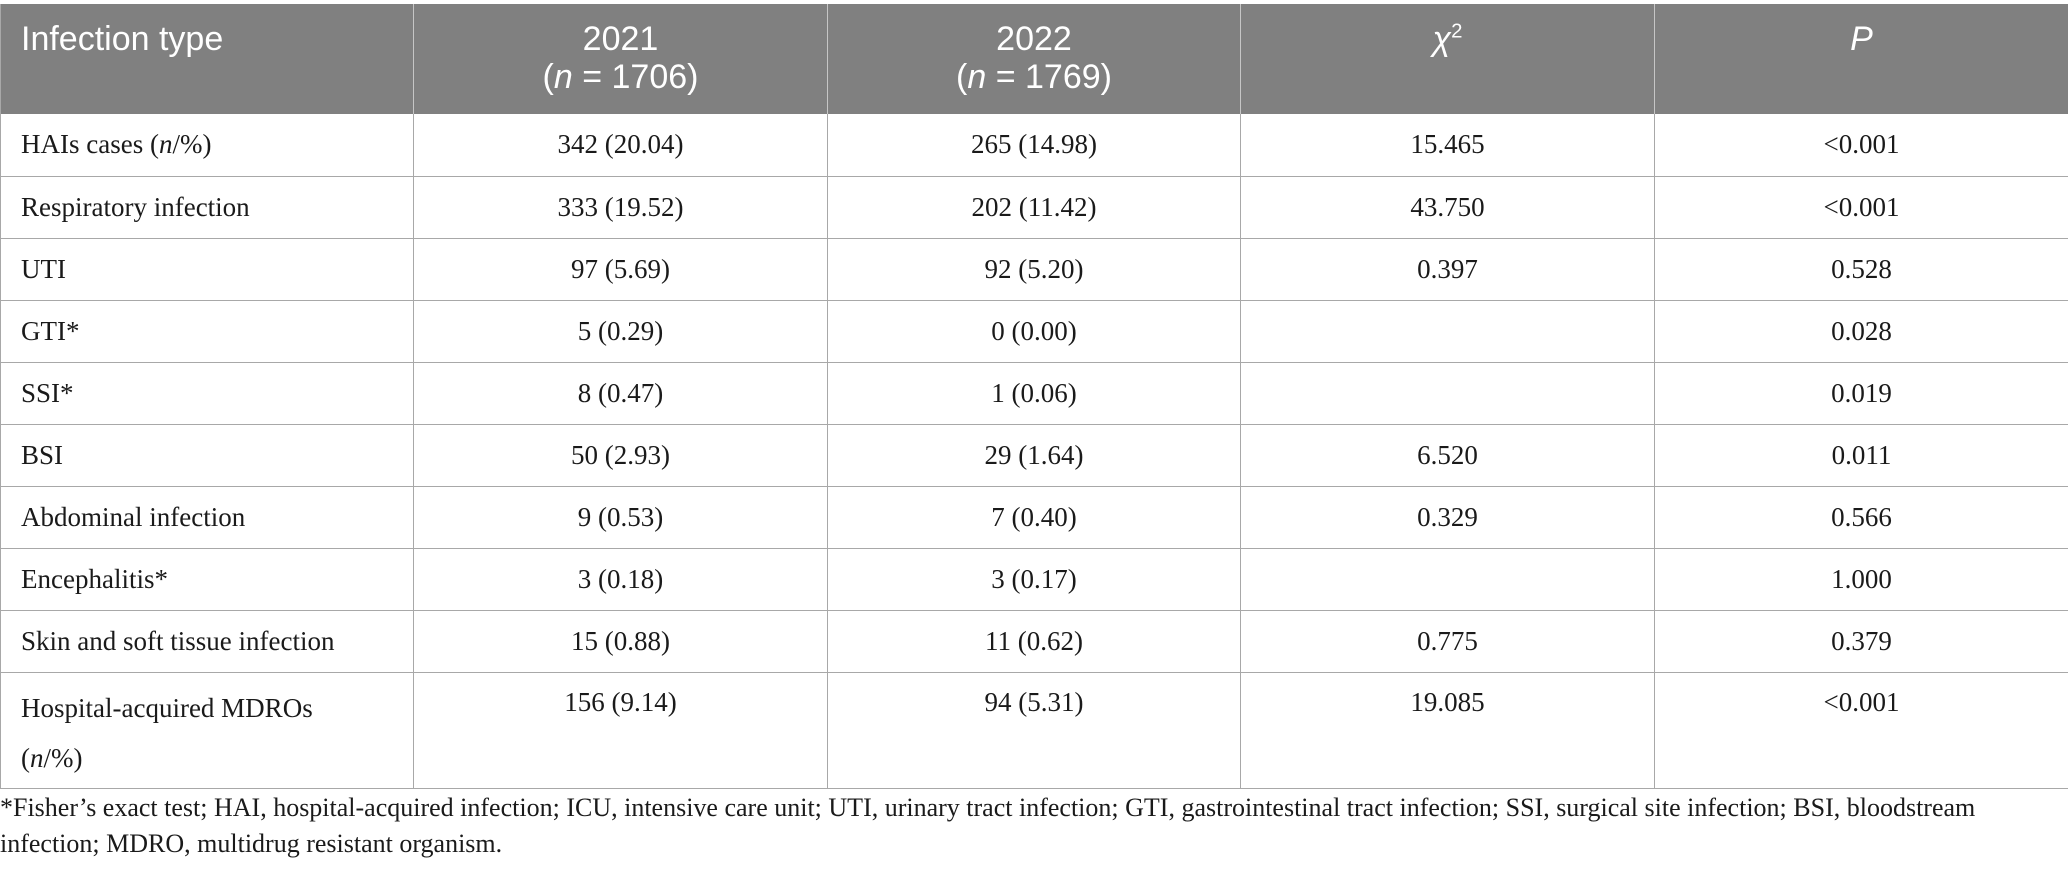  What do you see at coordinates (207, 730) in the screenshot?
I see `cell-infection-type: Hospital-acquired MDROs (n/%)` at bounding box center [207, 730].